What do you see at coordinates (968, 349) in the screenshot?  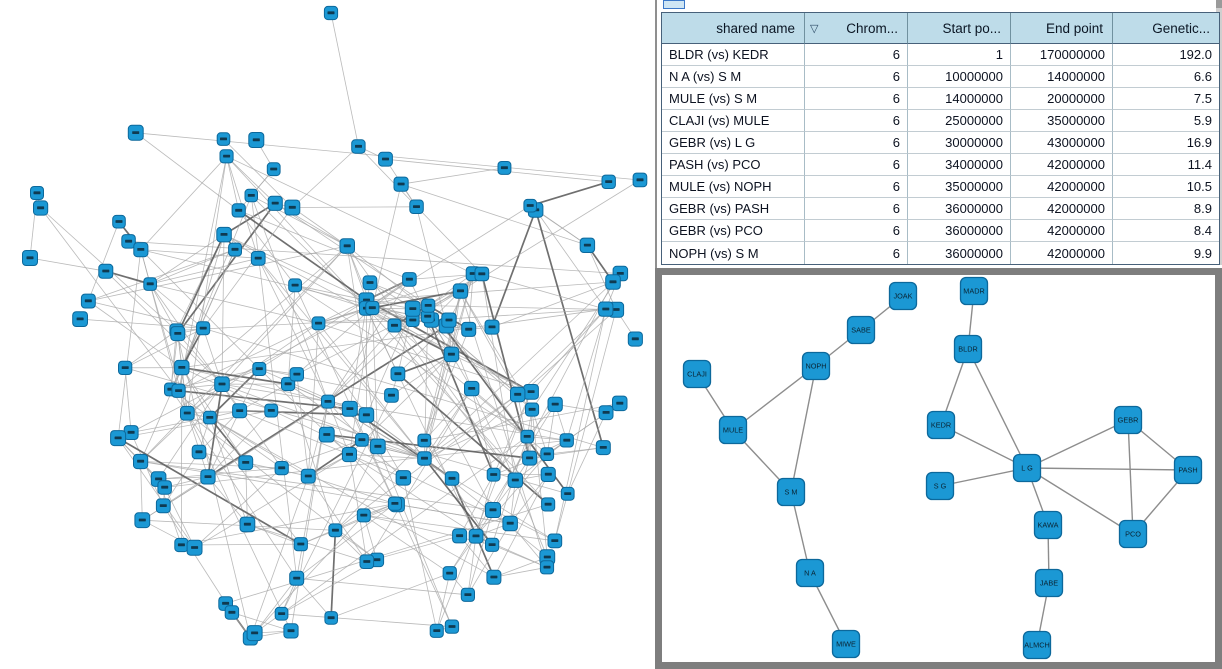 I see `network-node-bldr: BLDR` at bounding box center [968, 349].